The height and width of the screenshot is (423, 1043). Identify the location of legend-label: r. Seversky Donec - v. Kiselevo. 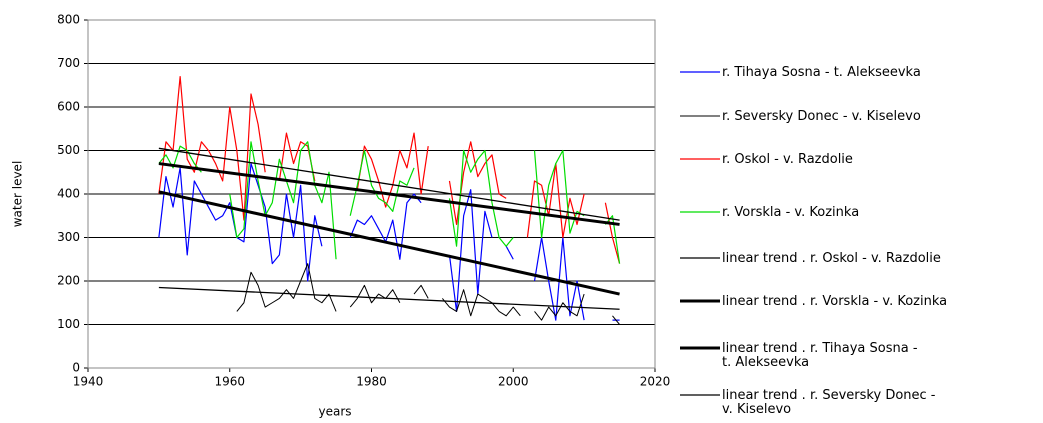
(821, 116).